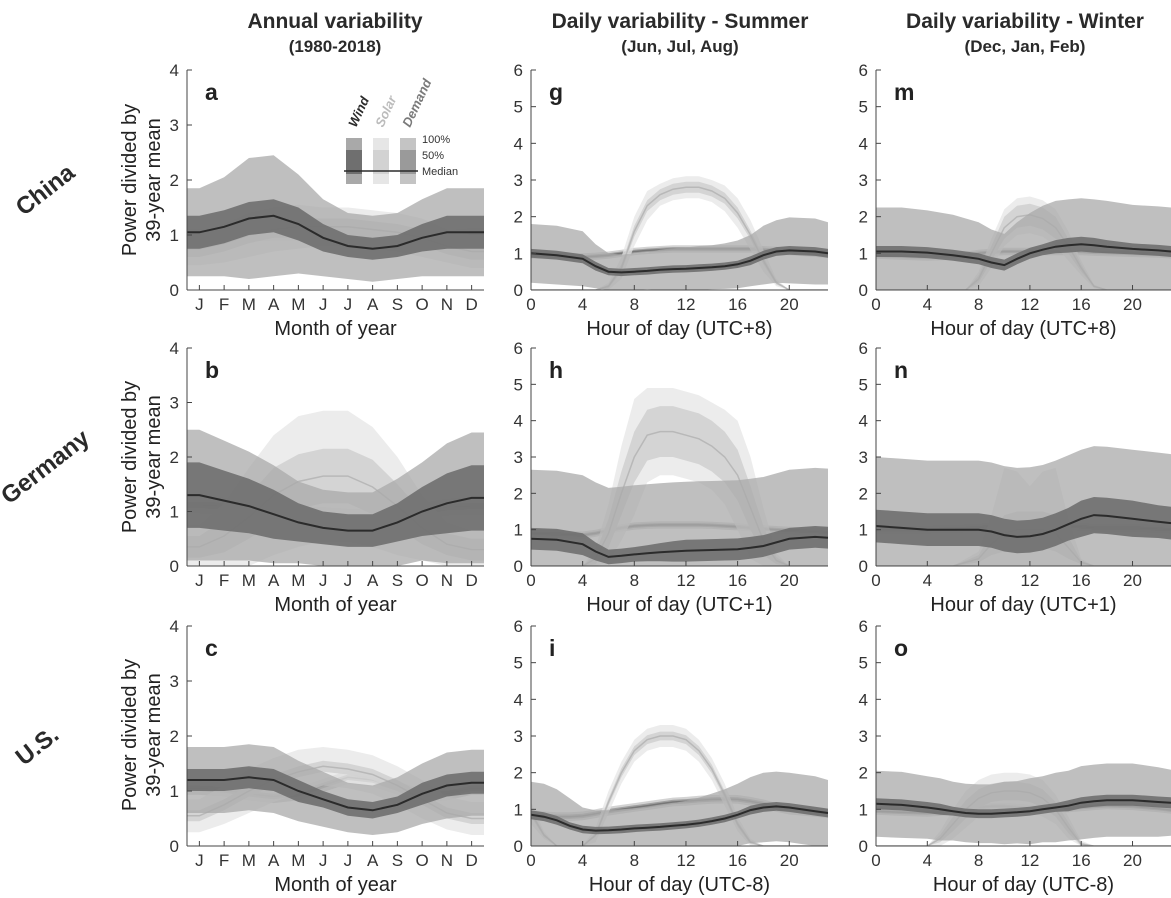  I want to click on o-ytick-label: 5, so click(863, 663).